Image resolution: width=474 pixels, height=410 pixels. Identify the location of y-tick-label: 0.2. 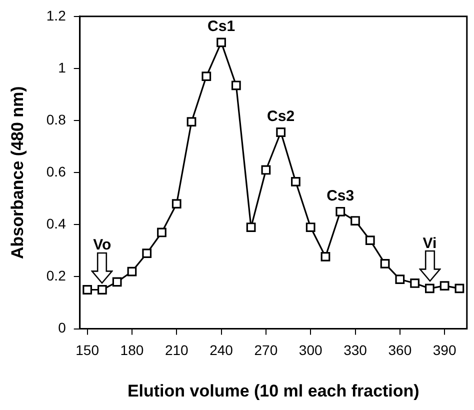
(56, 276).